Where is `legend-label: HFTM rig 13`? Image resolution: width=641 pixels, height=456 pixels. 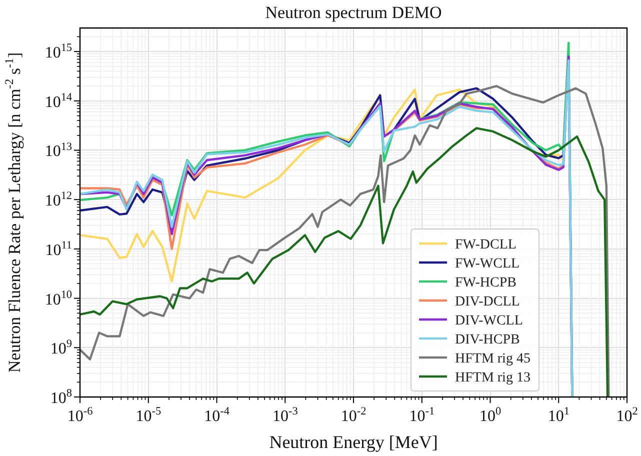
legend-label: HFTM rig 13 is located at coordinates (492, 378).